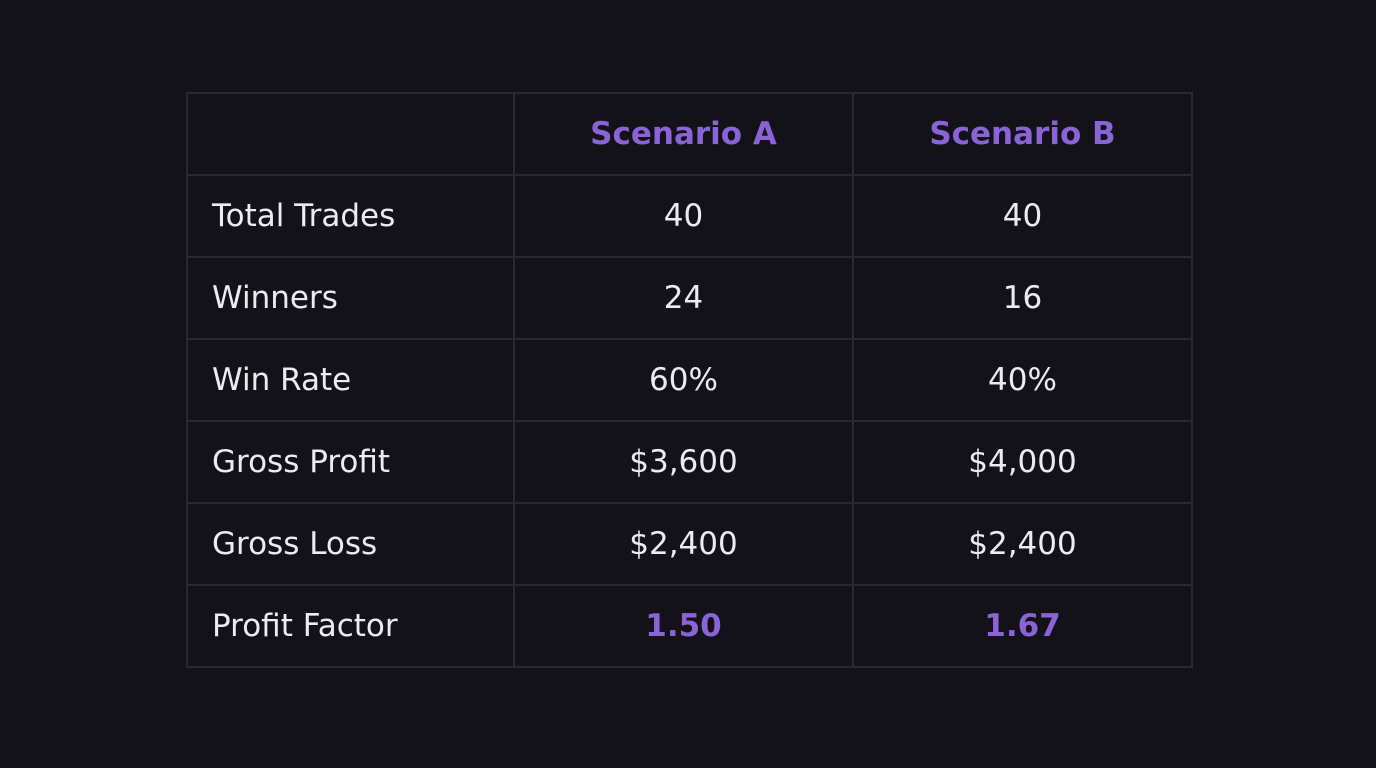 The height and width of the screenshot is (768, 1376). What do you see at coordinates (350, 626) in the screenshot?
I see `row-label: Profit Factor` at bounding box center [350, 626].